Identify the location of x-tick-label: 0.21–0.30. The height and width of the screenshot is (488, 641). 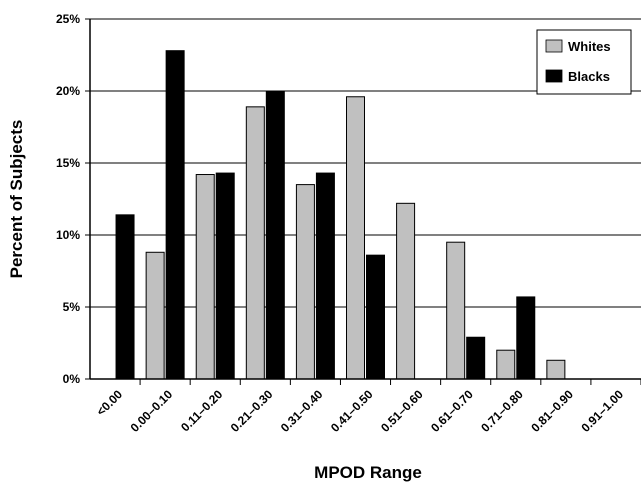
(252, 411).